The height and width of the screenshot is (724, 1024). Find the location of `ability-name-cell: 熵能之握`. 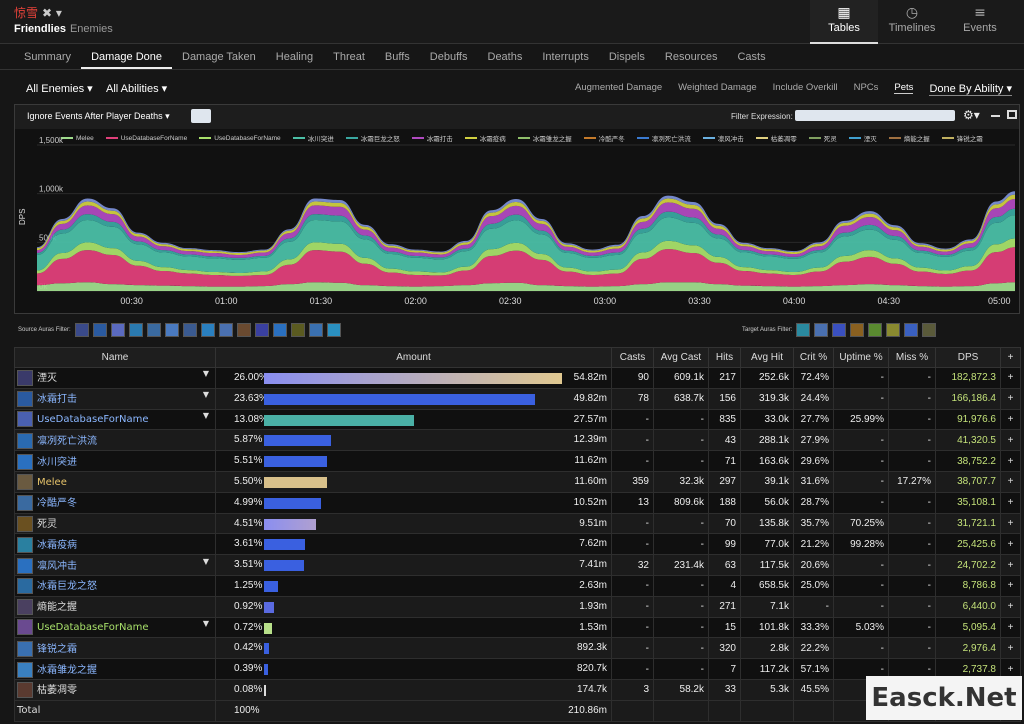

ability-name-cell: 熵能之握 is located at coordinates (115, 606).